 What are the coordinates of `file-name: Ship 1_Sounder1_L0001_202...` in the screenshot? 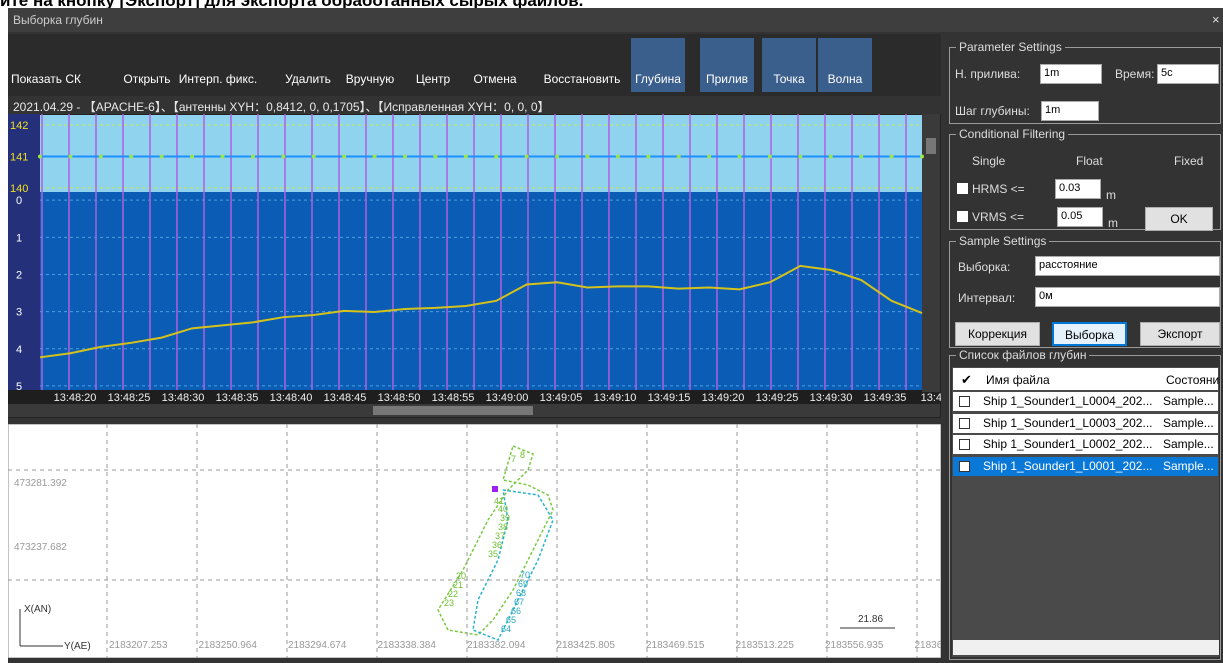 It's located at (1068, 465).